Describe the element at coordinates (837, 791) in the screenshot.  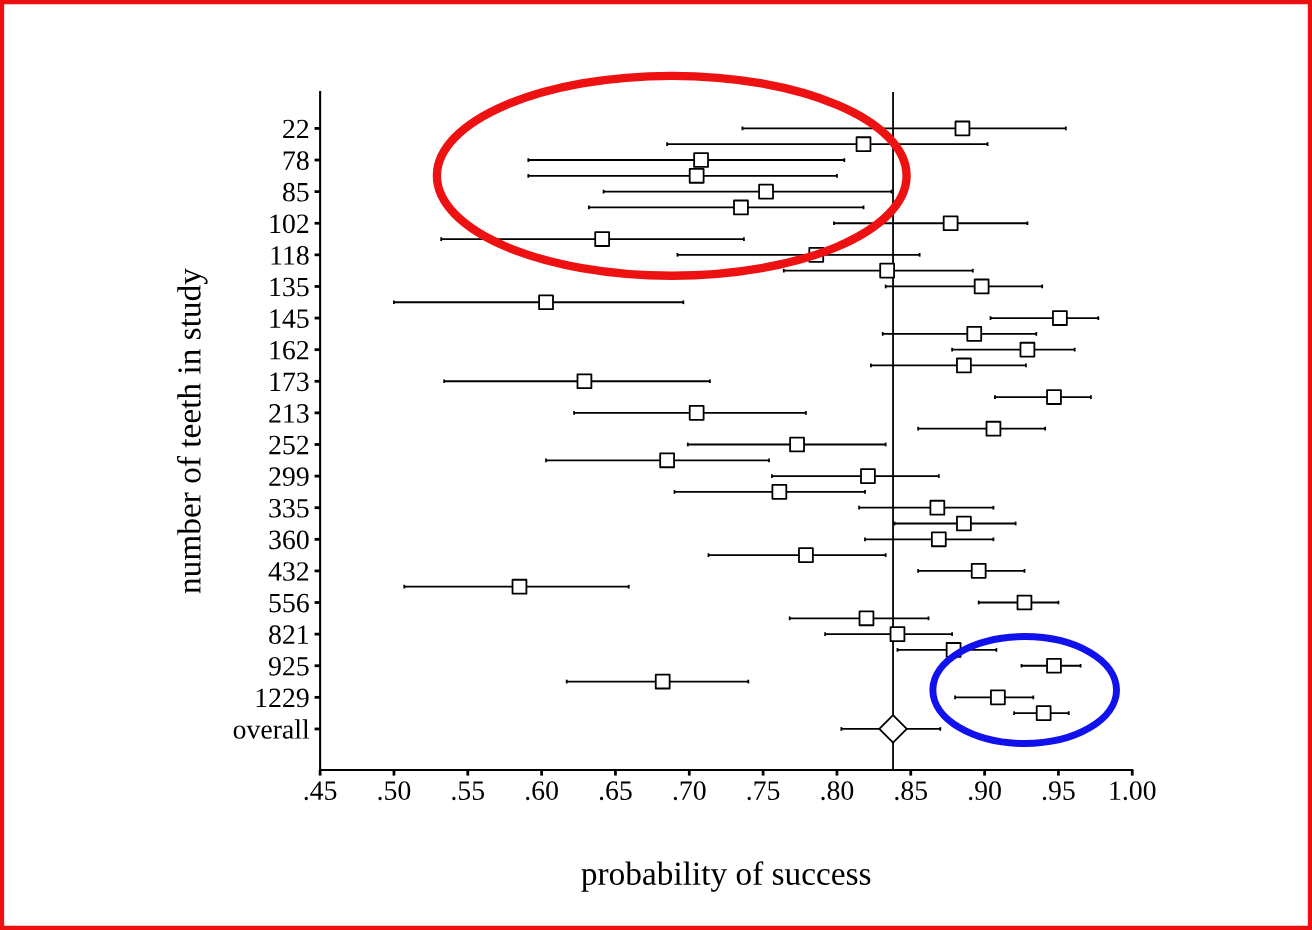
I see `x-tick-label: .80` at that location.